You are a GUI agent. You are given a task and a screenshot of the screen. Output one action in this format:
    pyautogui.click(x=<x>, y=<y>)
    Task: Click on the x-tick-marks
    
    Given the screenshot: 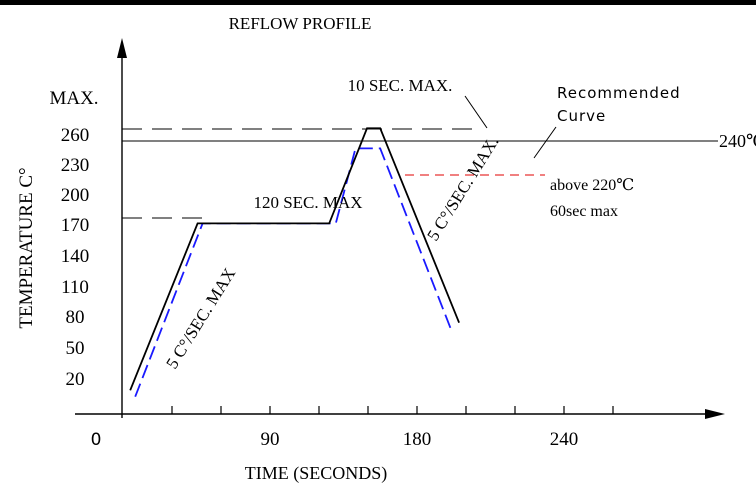 What is the action you would take?
    pyautogui.click(x=392, y=410)
    